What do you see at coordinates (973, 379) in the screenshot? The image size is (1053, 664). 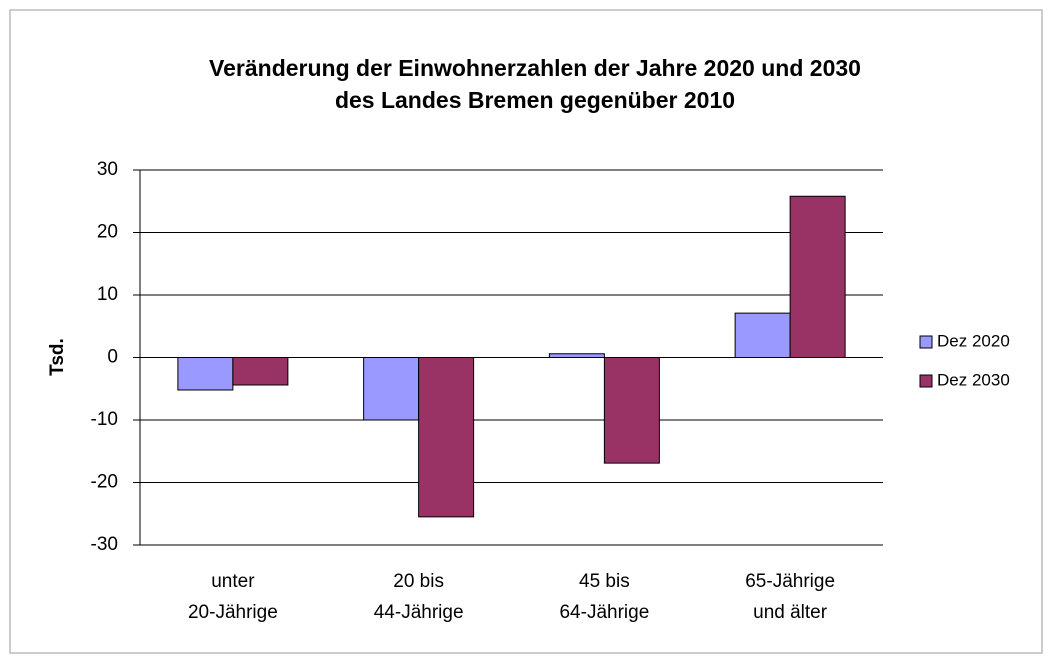 I see `legend-label: Dez 2030` at bounding box center [973, 379].